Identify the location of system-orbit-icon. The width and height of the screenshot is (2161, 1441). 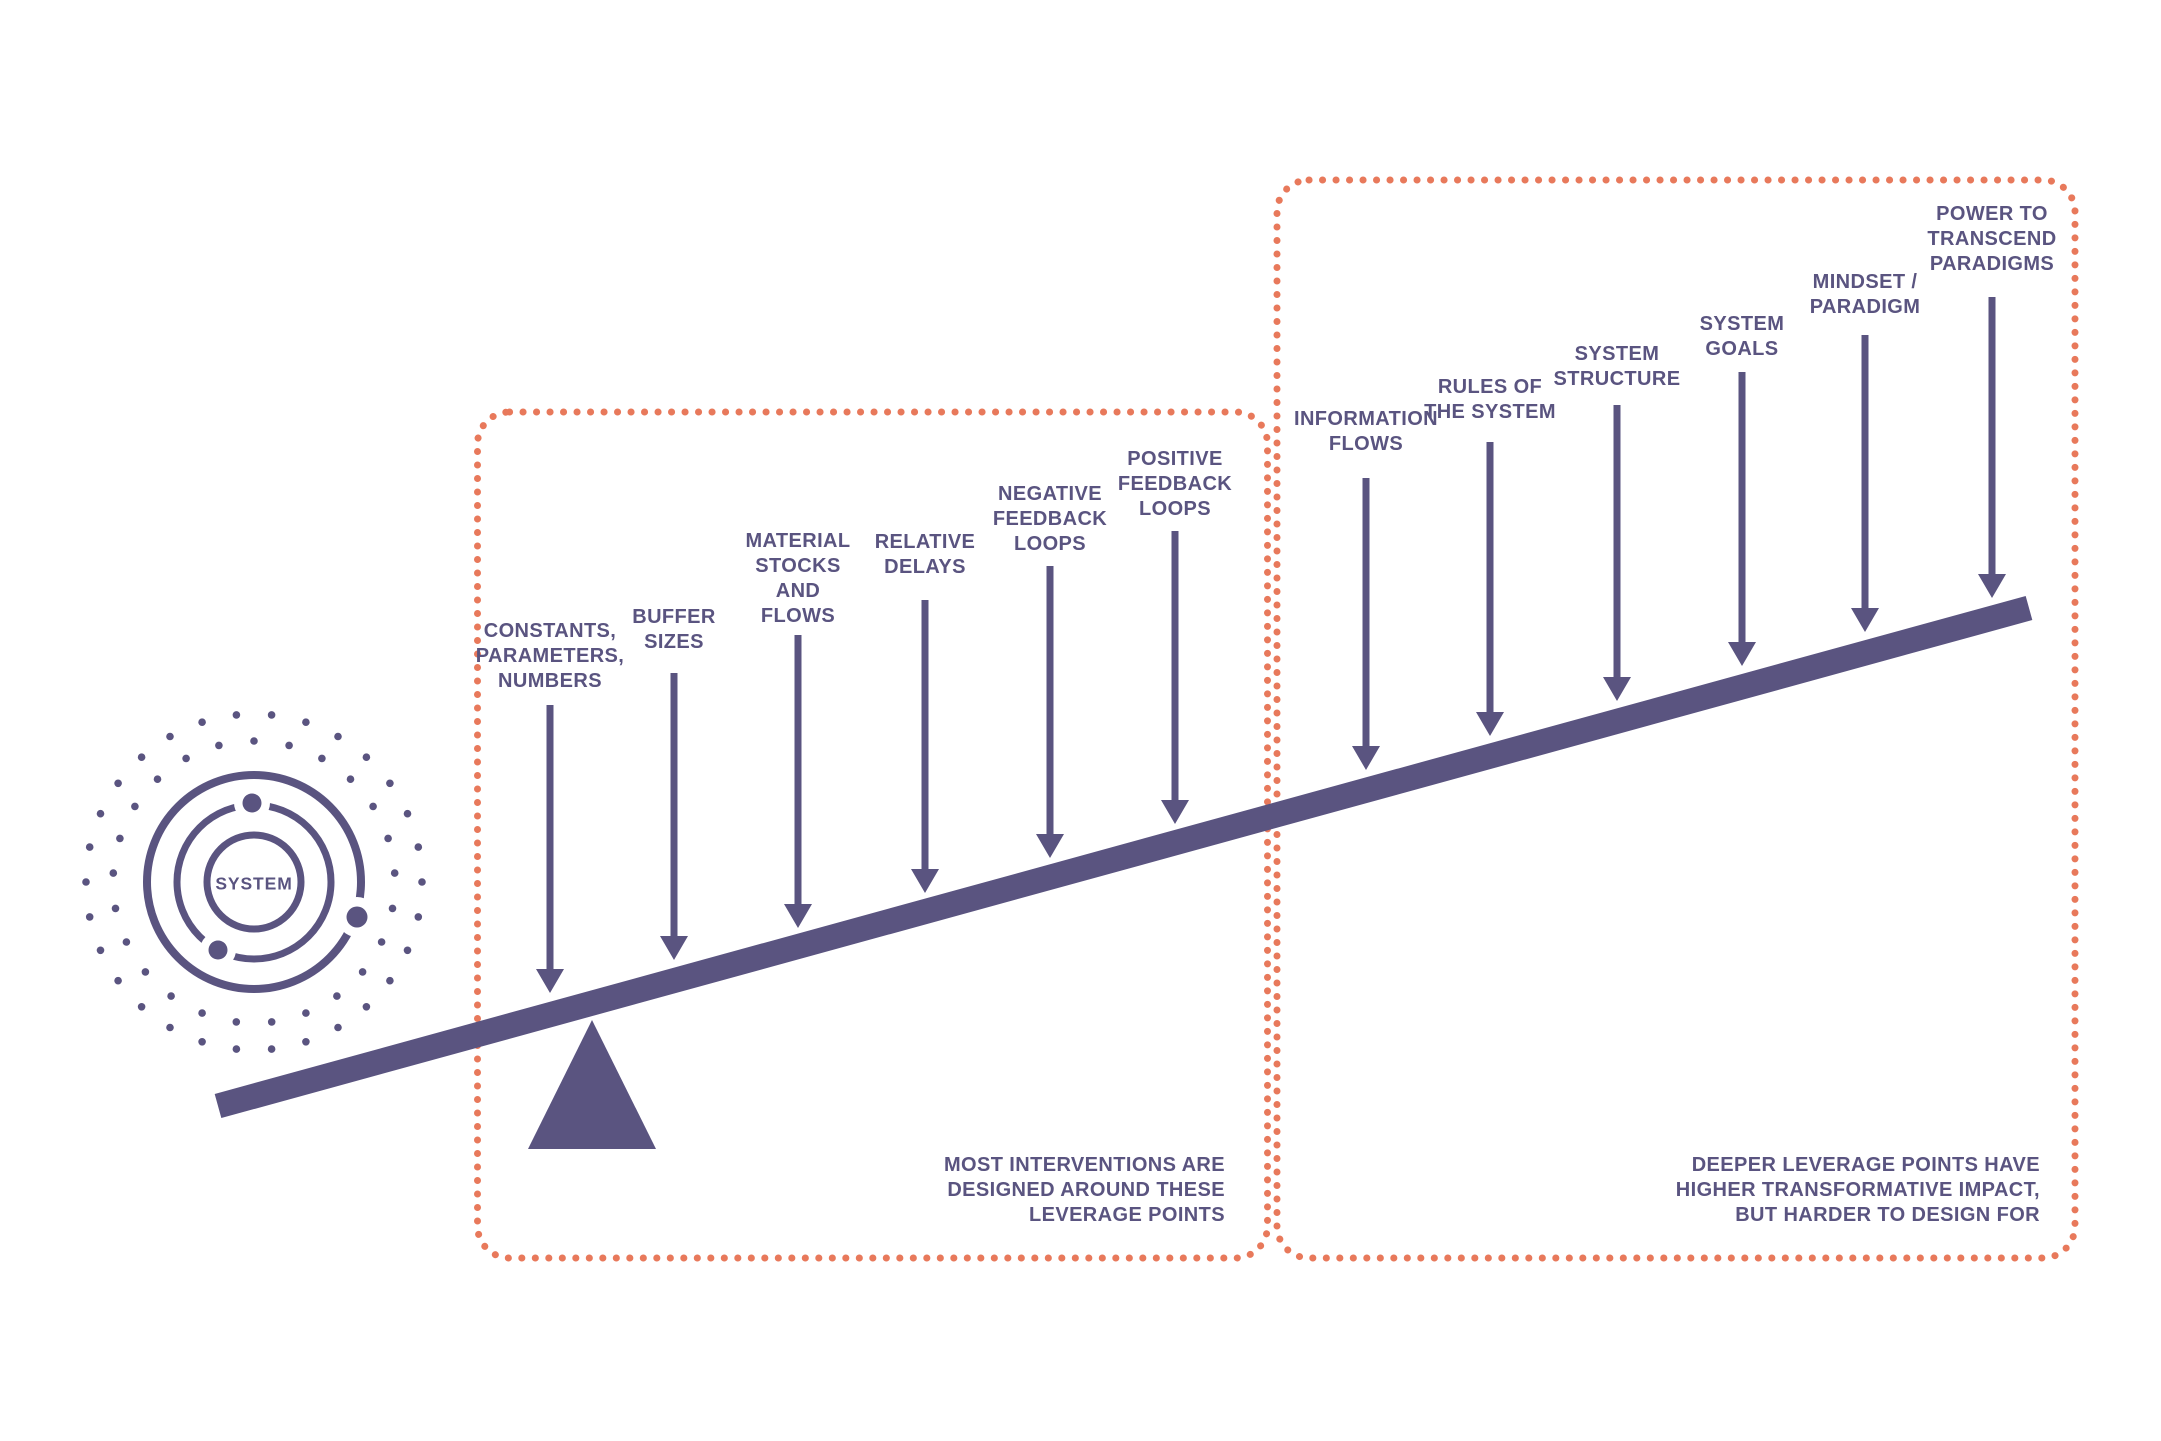
(254, 882).